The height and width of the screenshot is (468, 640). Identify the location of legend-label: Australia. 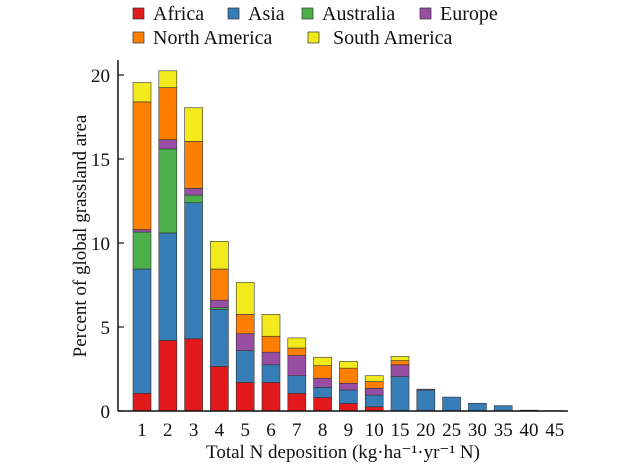
(358, 14).